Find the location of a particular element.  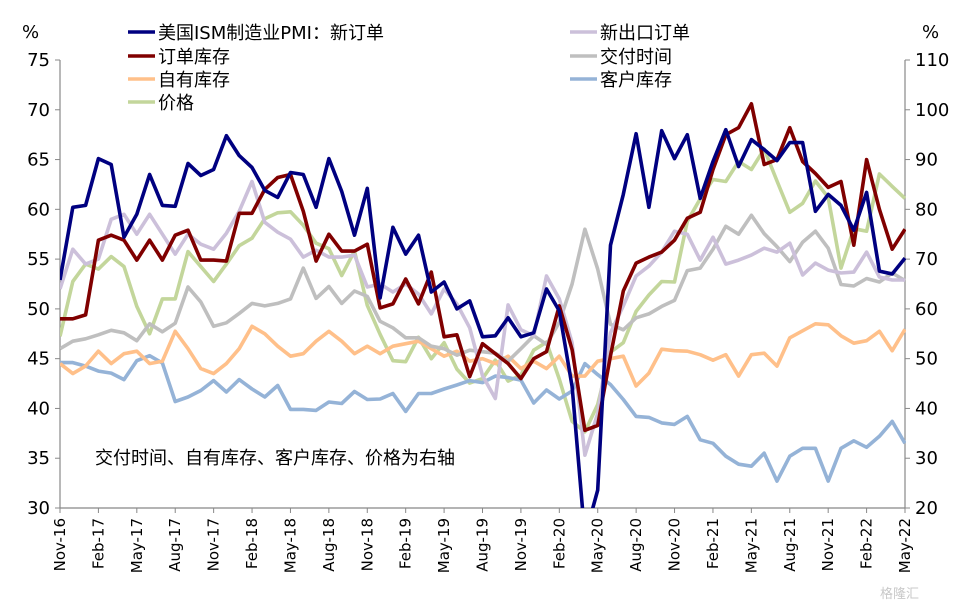

left-tick-label: 70 is located at coordinates (38, 110).